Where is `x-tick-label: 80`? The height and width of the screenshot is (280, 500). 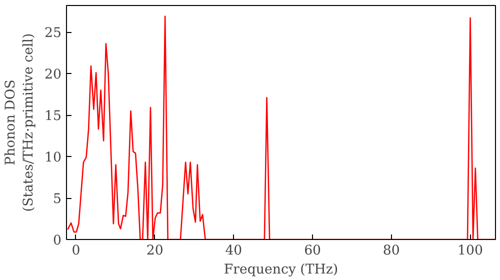 x-tick-label: 80 is located at coordinates (391, 251).